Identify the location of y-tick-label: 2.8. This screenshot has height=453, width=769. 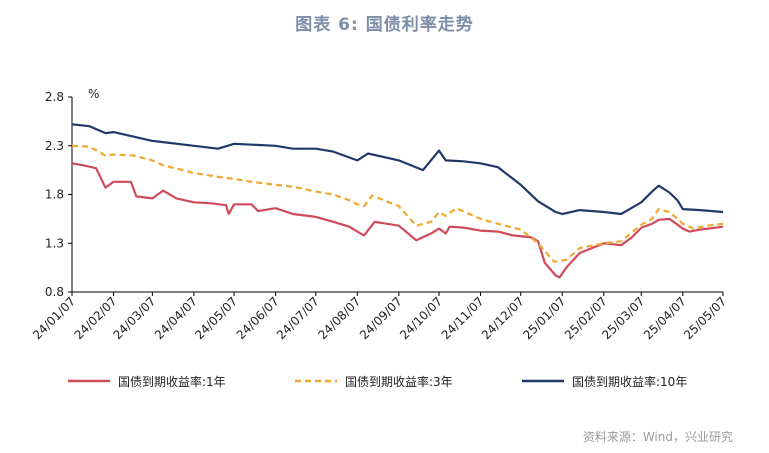
(54, 97).